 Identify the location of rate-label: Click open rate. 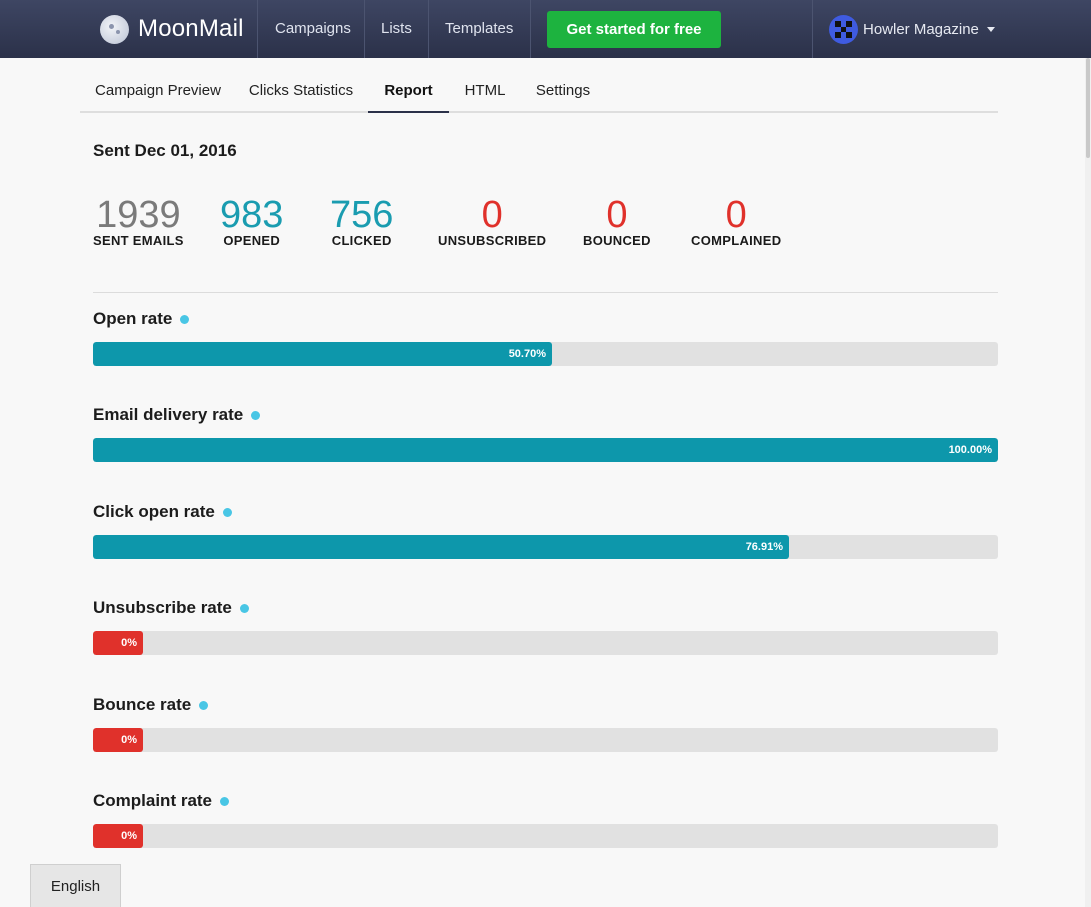
(154, 511).